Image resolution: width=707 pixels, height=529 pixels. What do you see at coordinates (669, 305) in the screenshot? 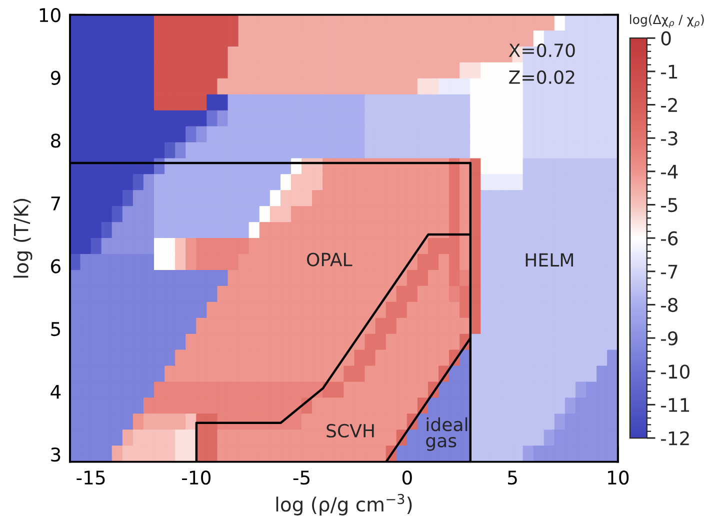
I see `color-bar-label: -8` at bounding box center [669, 305].